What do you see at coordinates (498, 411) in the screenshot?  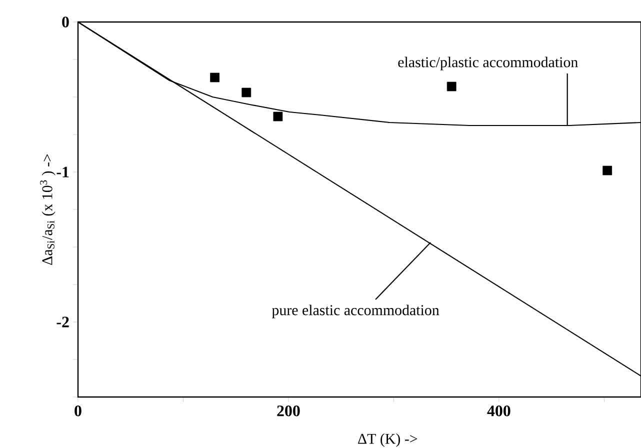 I see `x-tick-label: 400` at bounding box center [498, 411].